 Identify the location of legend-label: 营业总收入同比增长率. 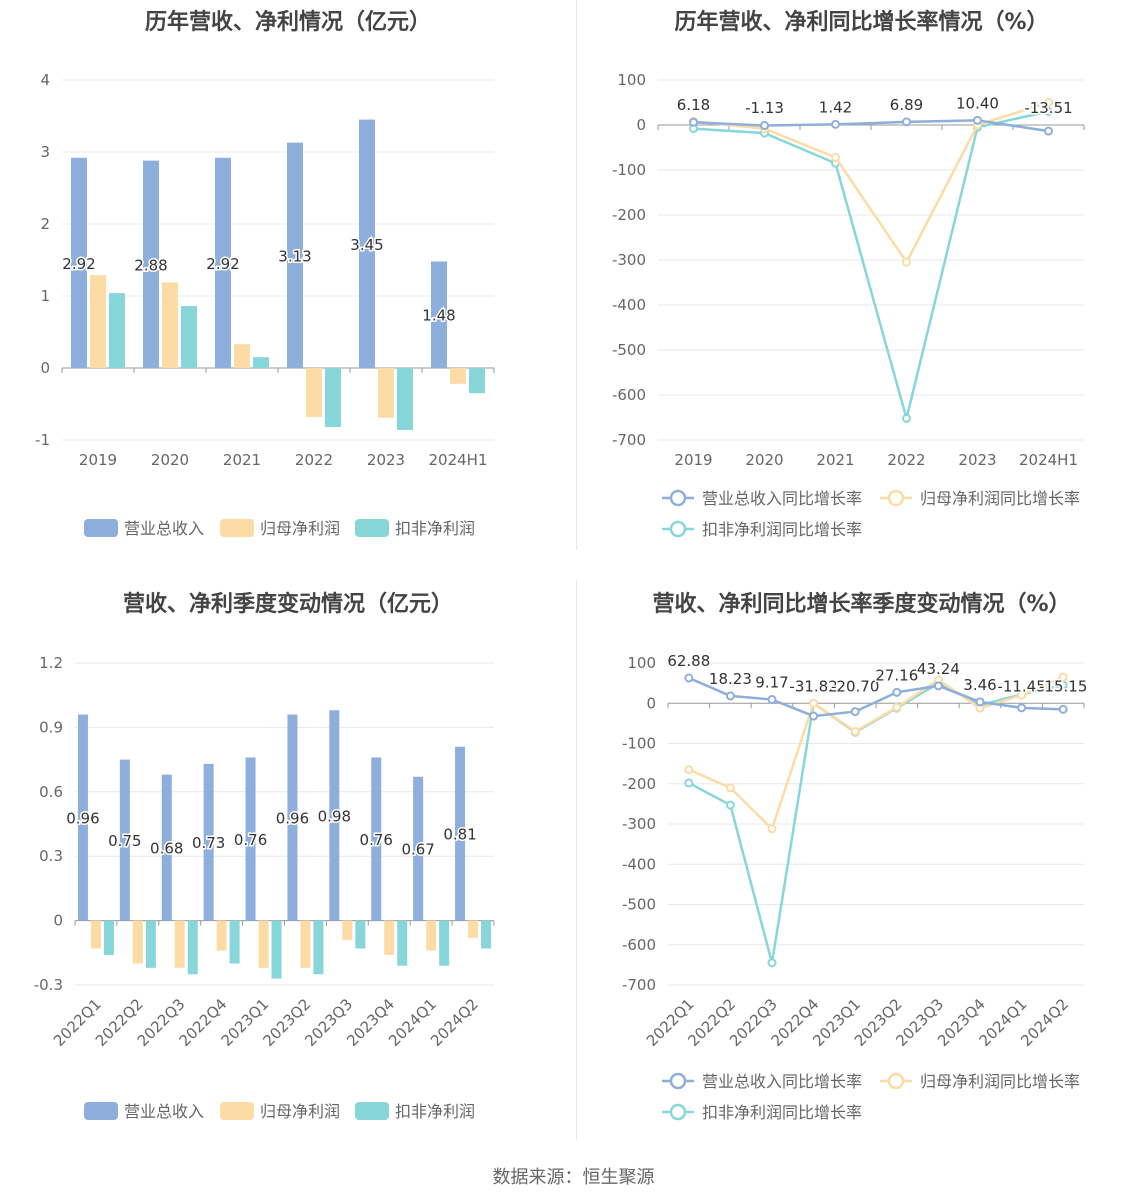
(782, 498).